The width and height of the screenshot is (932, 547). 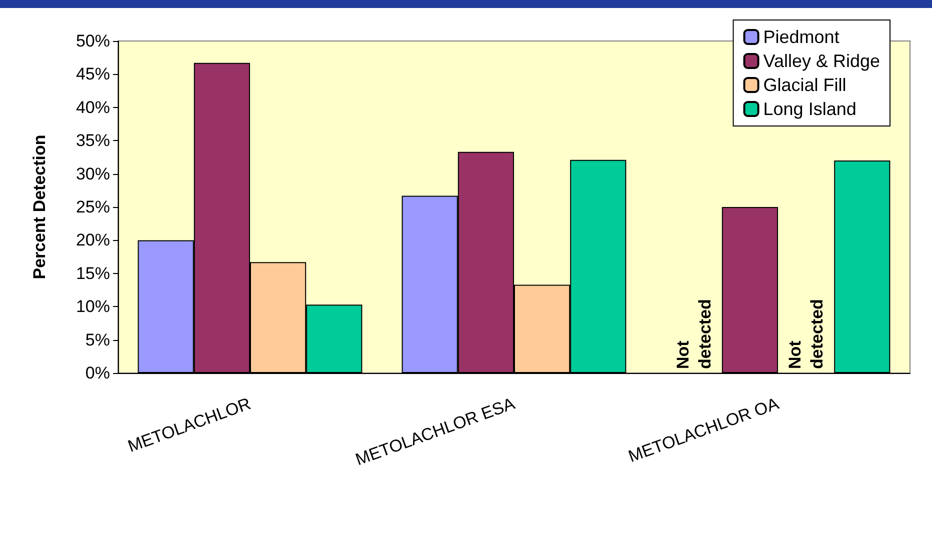 What do you see at coordinates (93, 41) in the screenshot?
I see `y-tick-label: 50%` at bounding box center [93, 41].